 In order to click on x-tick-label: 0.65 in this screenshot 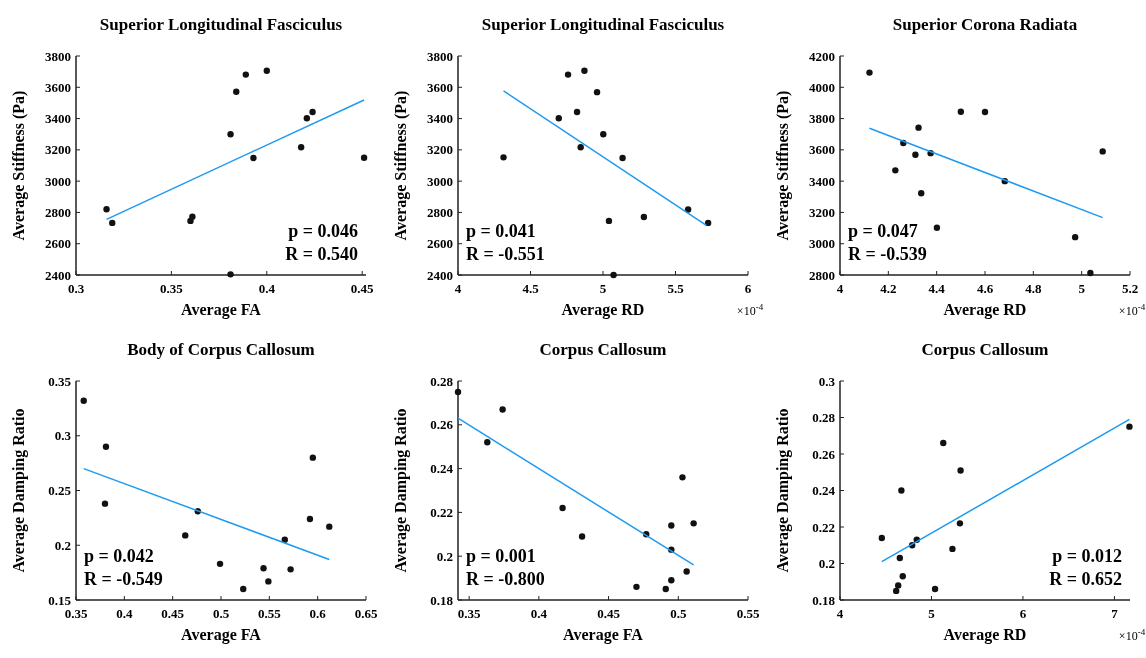, I will do `click(366, 613)`.